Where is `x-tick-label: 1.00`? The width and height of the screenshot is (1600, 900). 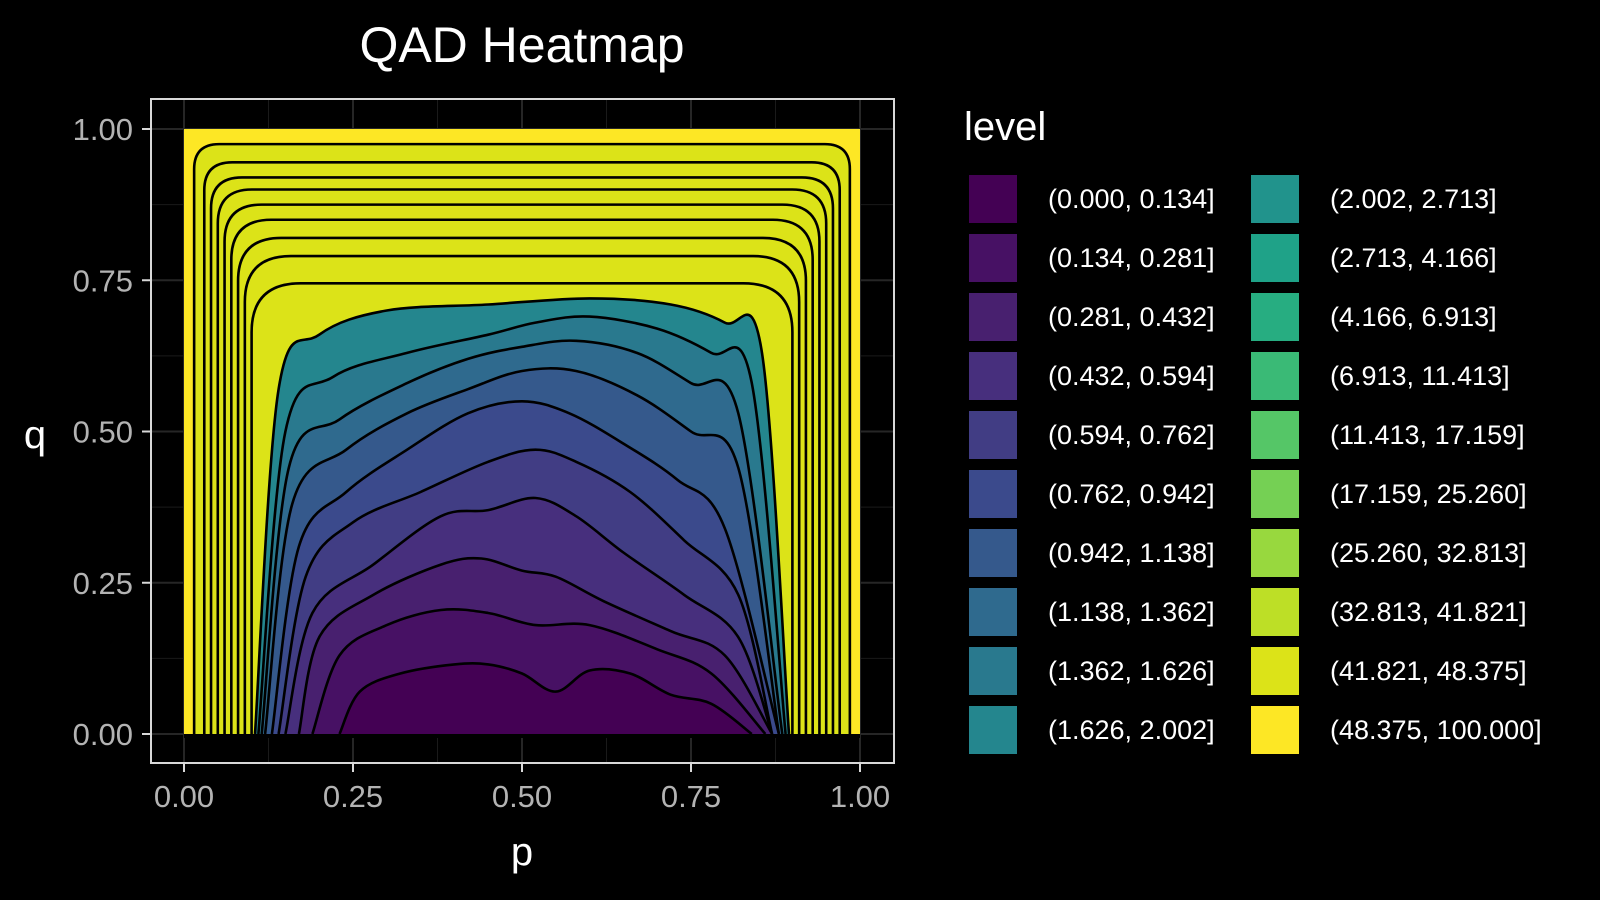 x-tick-label: 1.00 is located at coordinates (860, 796).